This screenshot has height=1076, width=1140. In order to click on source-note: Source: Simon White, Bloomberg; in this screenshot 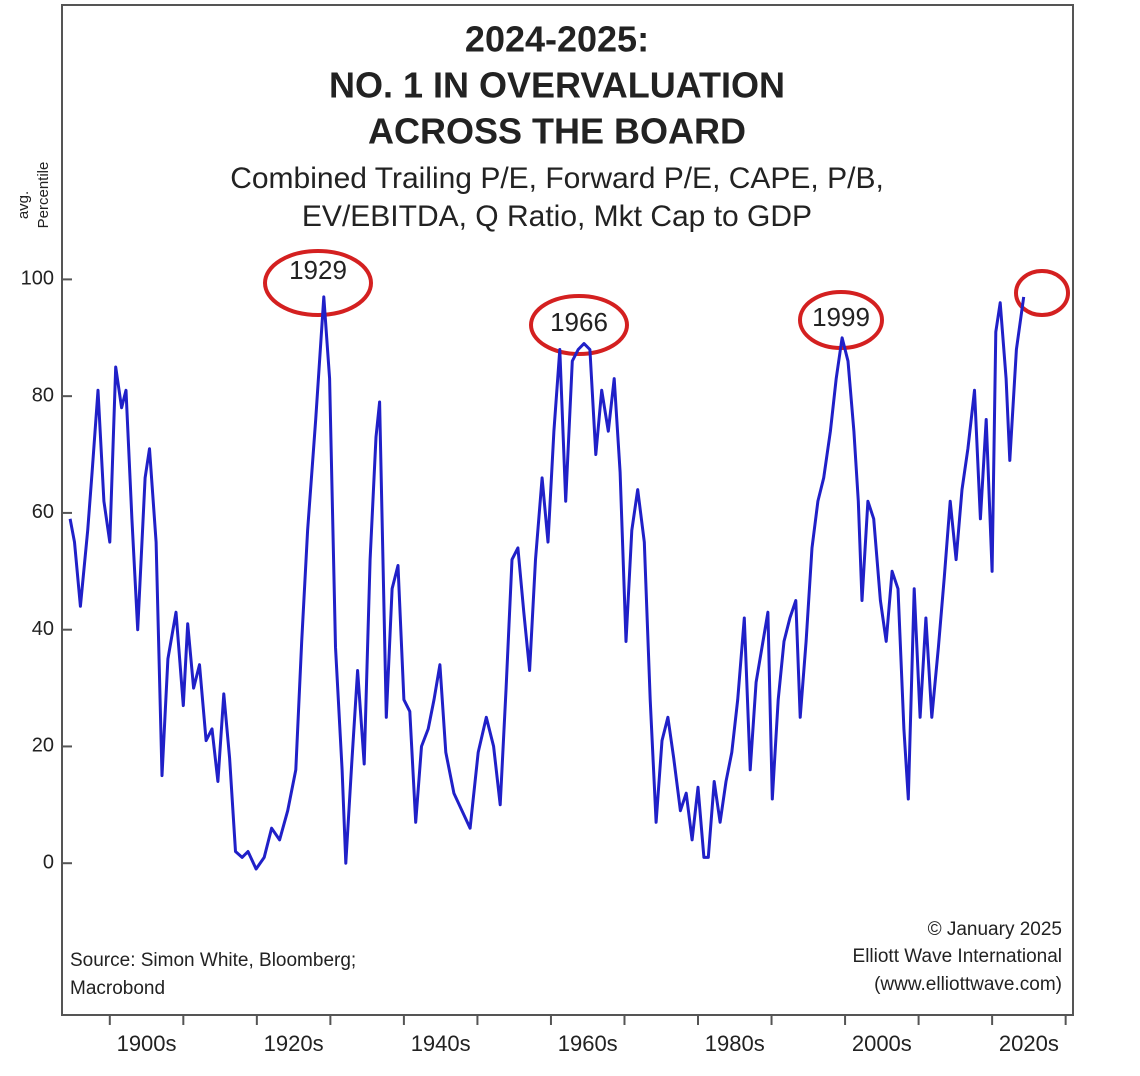, I will do `click(213, 960)`.